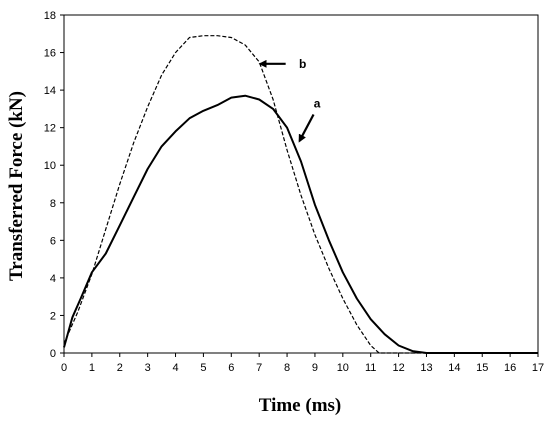 Image resolution: width=550 pixels, height=422 pixels. What do you see at coordinates (317, 103) in the screenshot?
I see `annotation-a-label: a` at bounding box center [317, 103].